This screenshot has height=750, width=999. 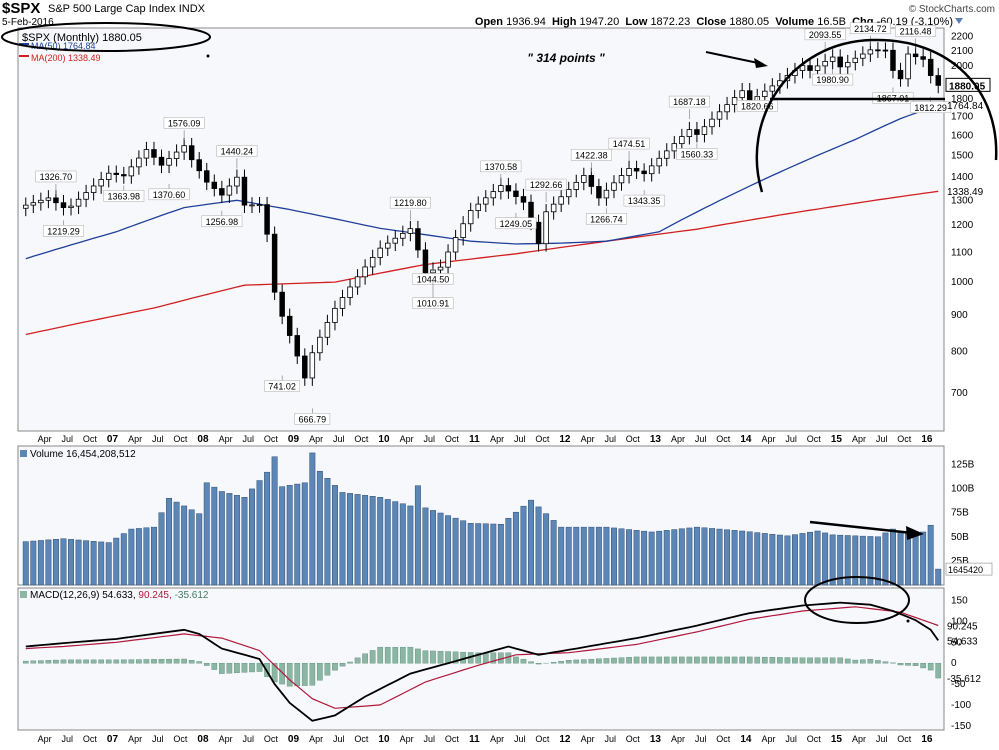 What do you see at coordinates (63, 231) in the screenshot?
I see `pivot-label: 1219.29` at bounding box center [63, 231].